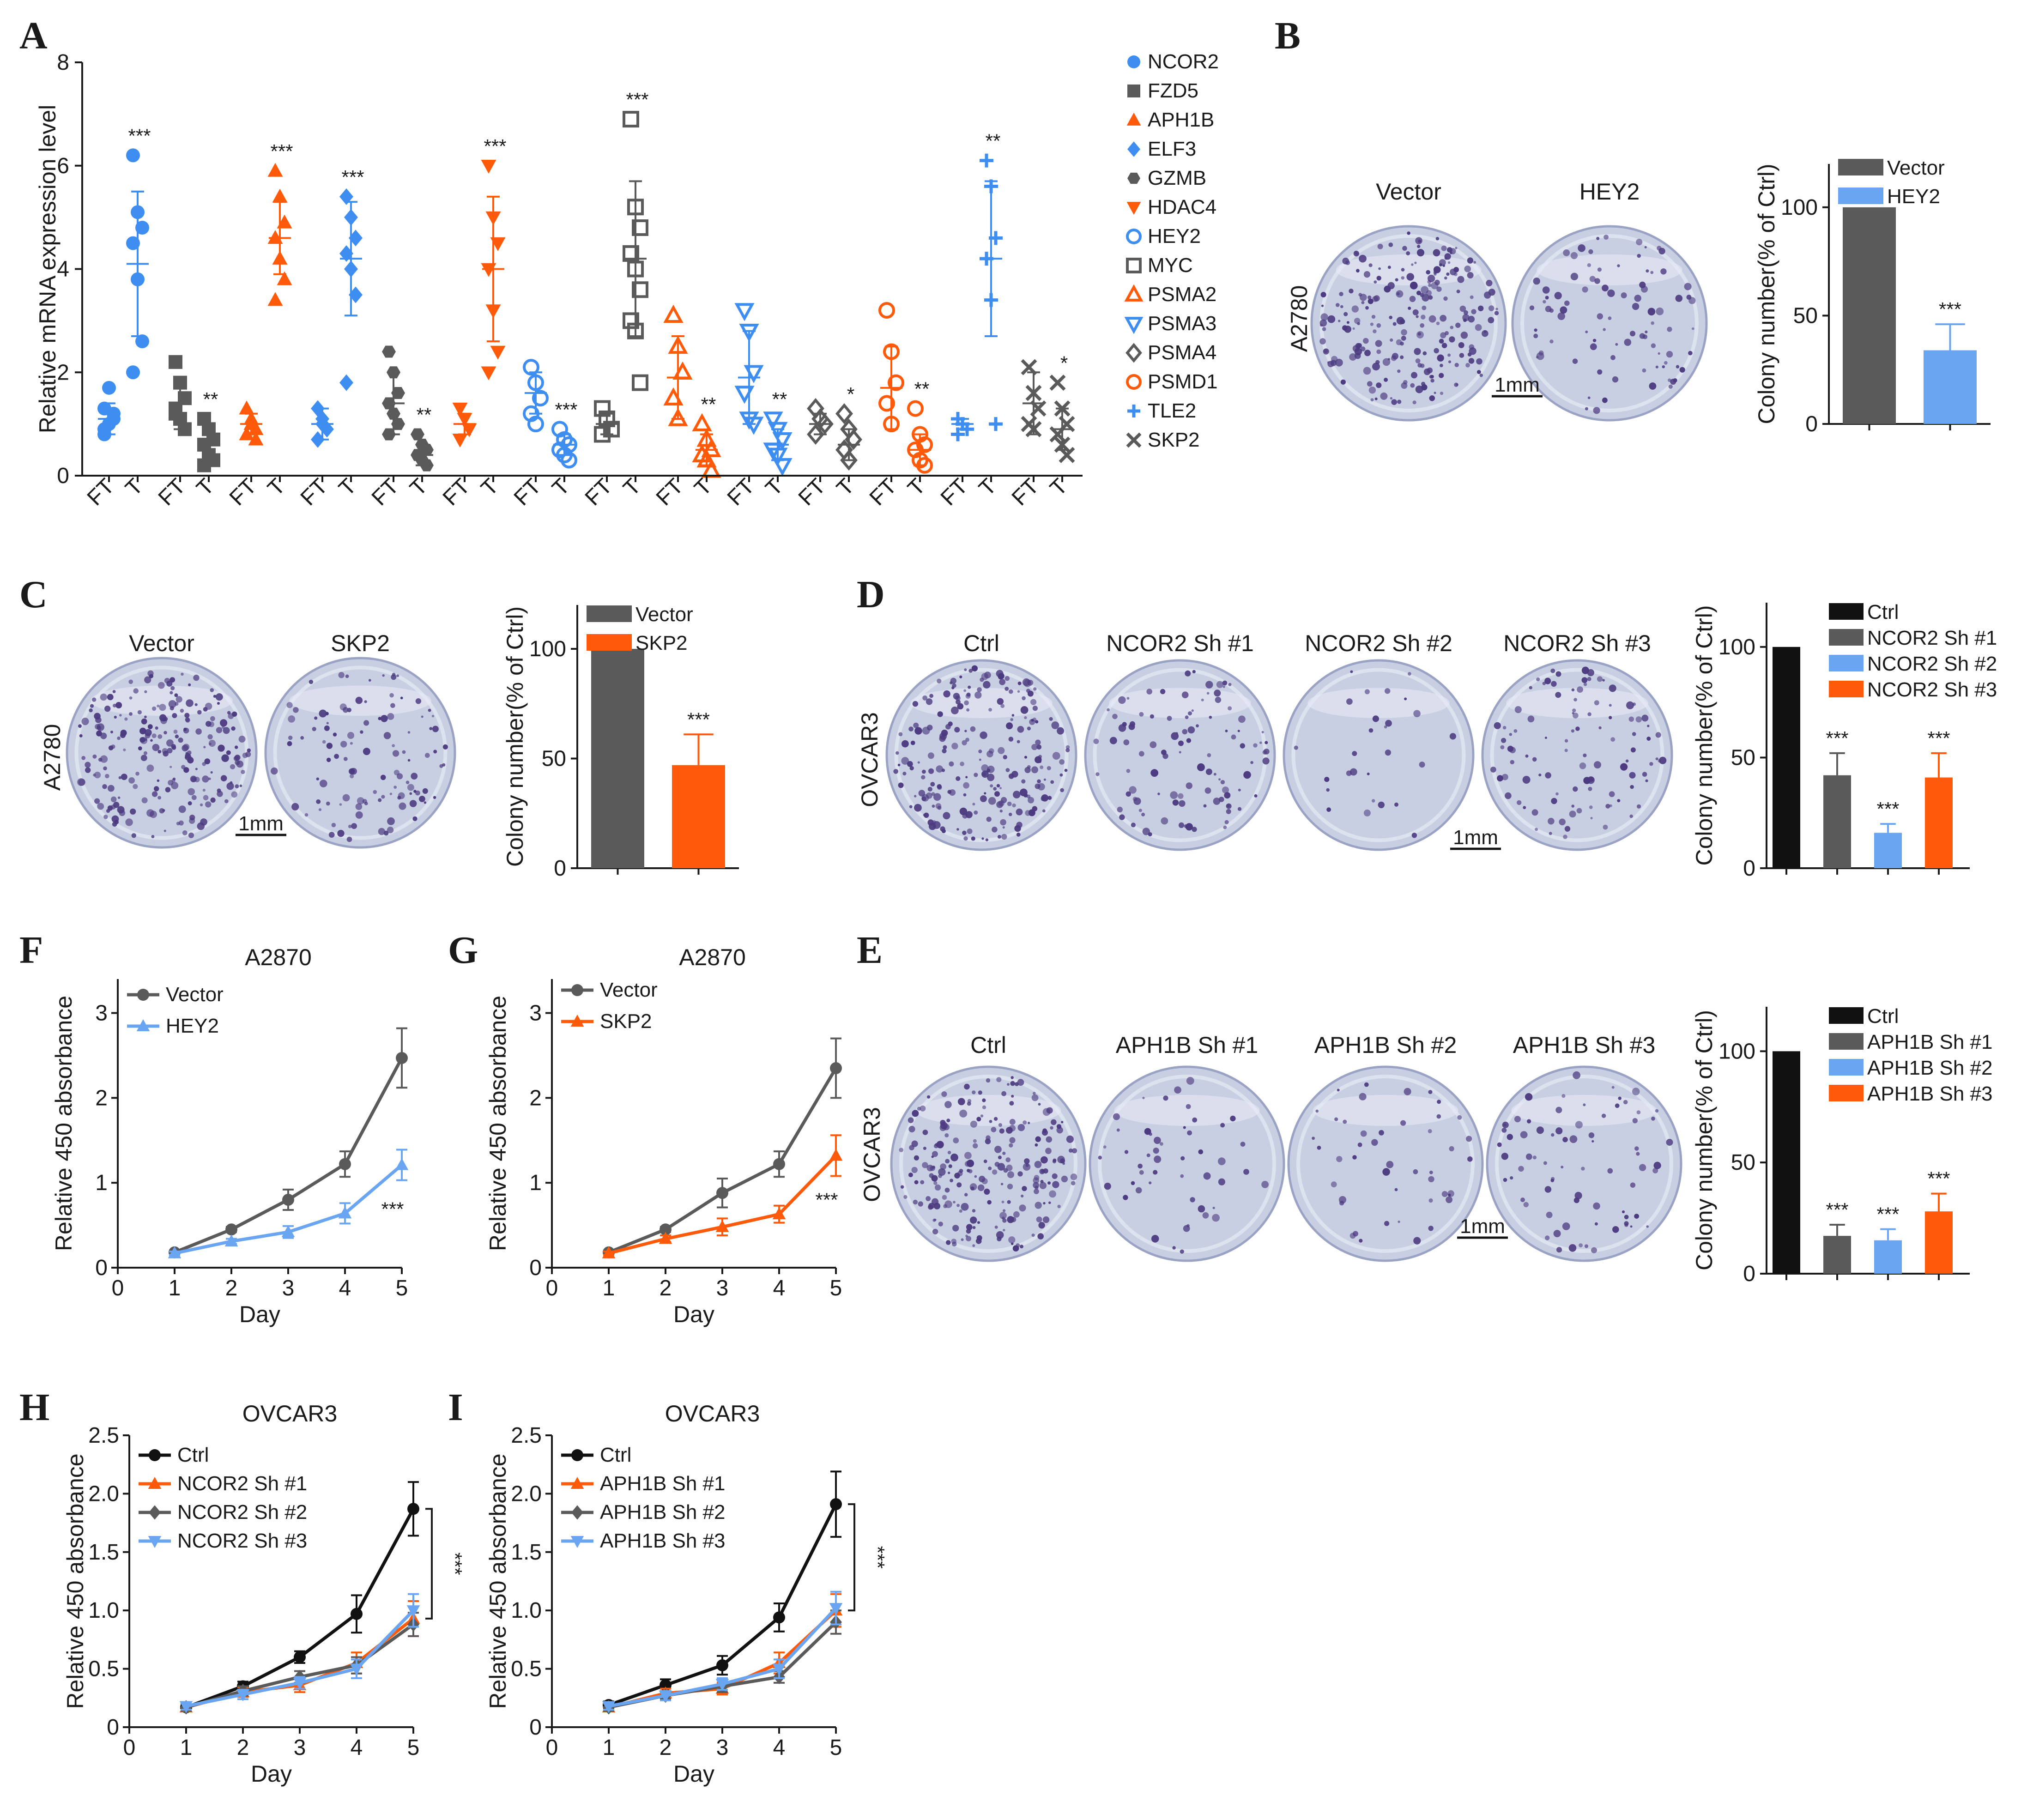 Image resolution: width=2021 pixels, height=1820 pixels. What do you see at coordinates (1170, 265) in the screenshot?
I see `legend-label-myc: MYC` at bounding box center [1170, 265].